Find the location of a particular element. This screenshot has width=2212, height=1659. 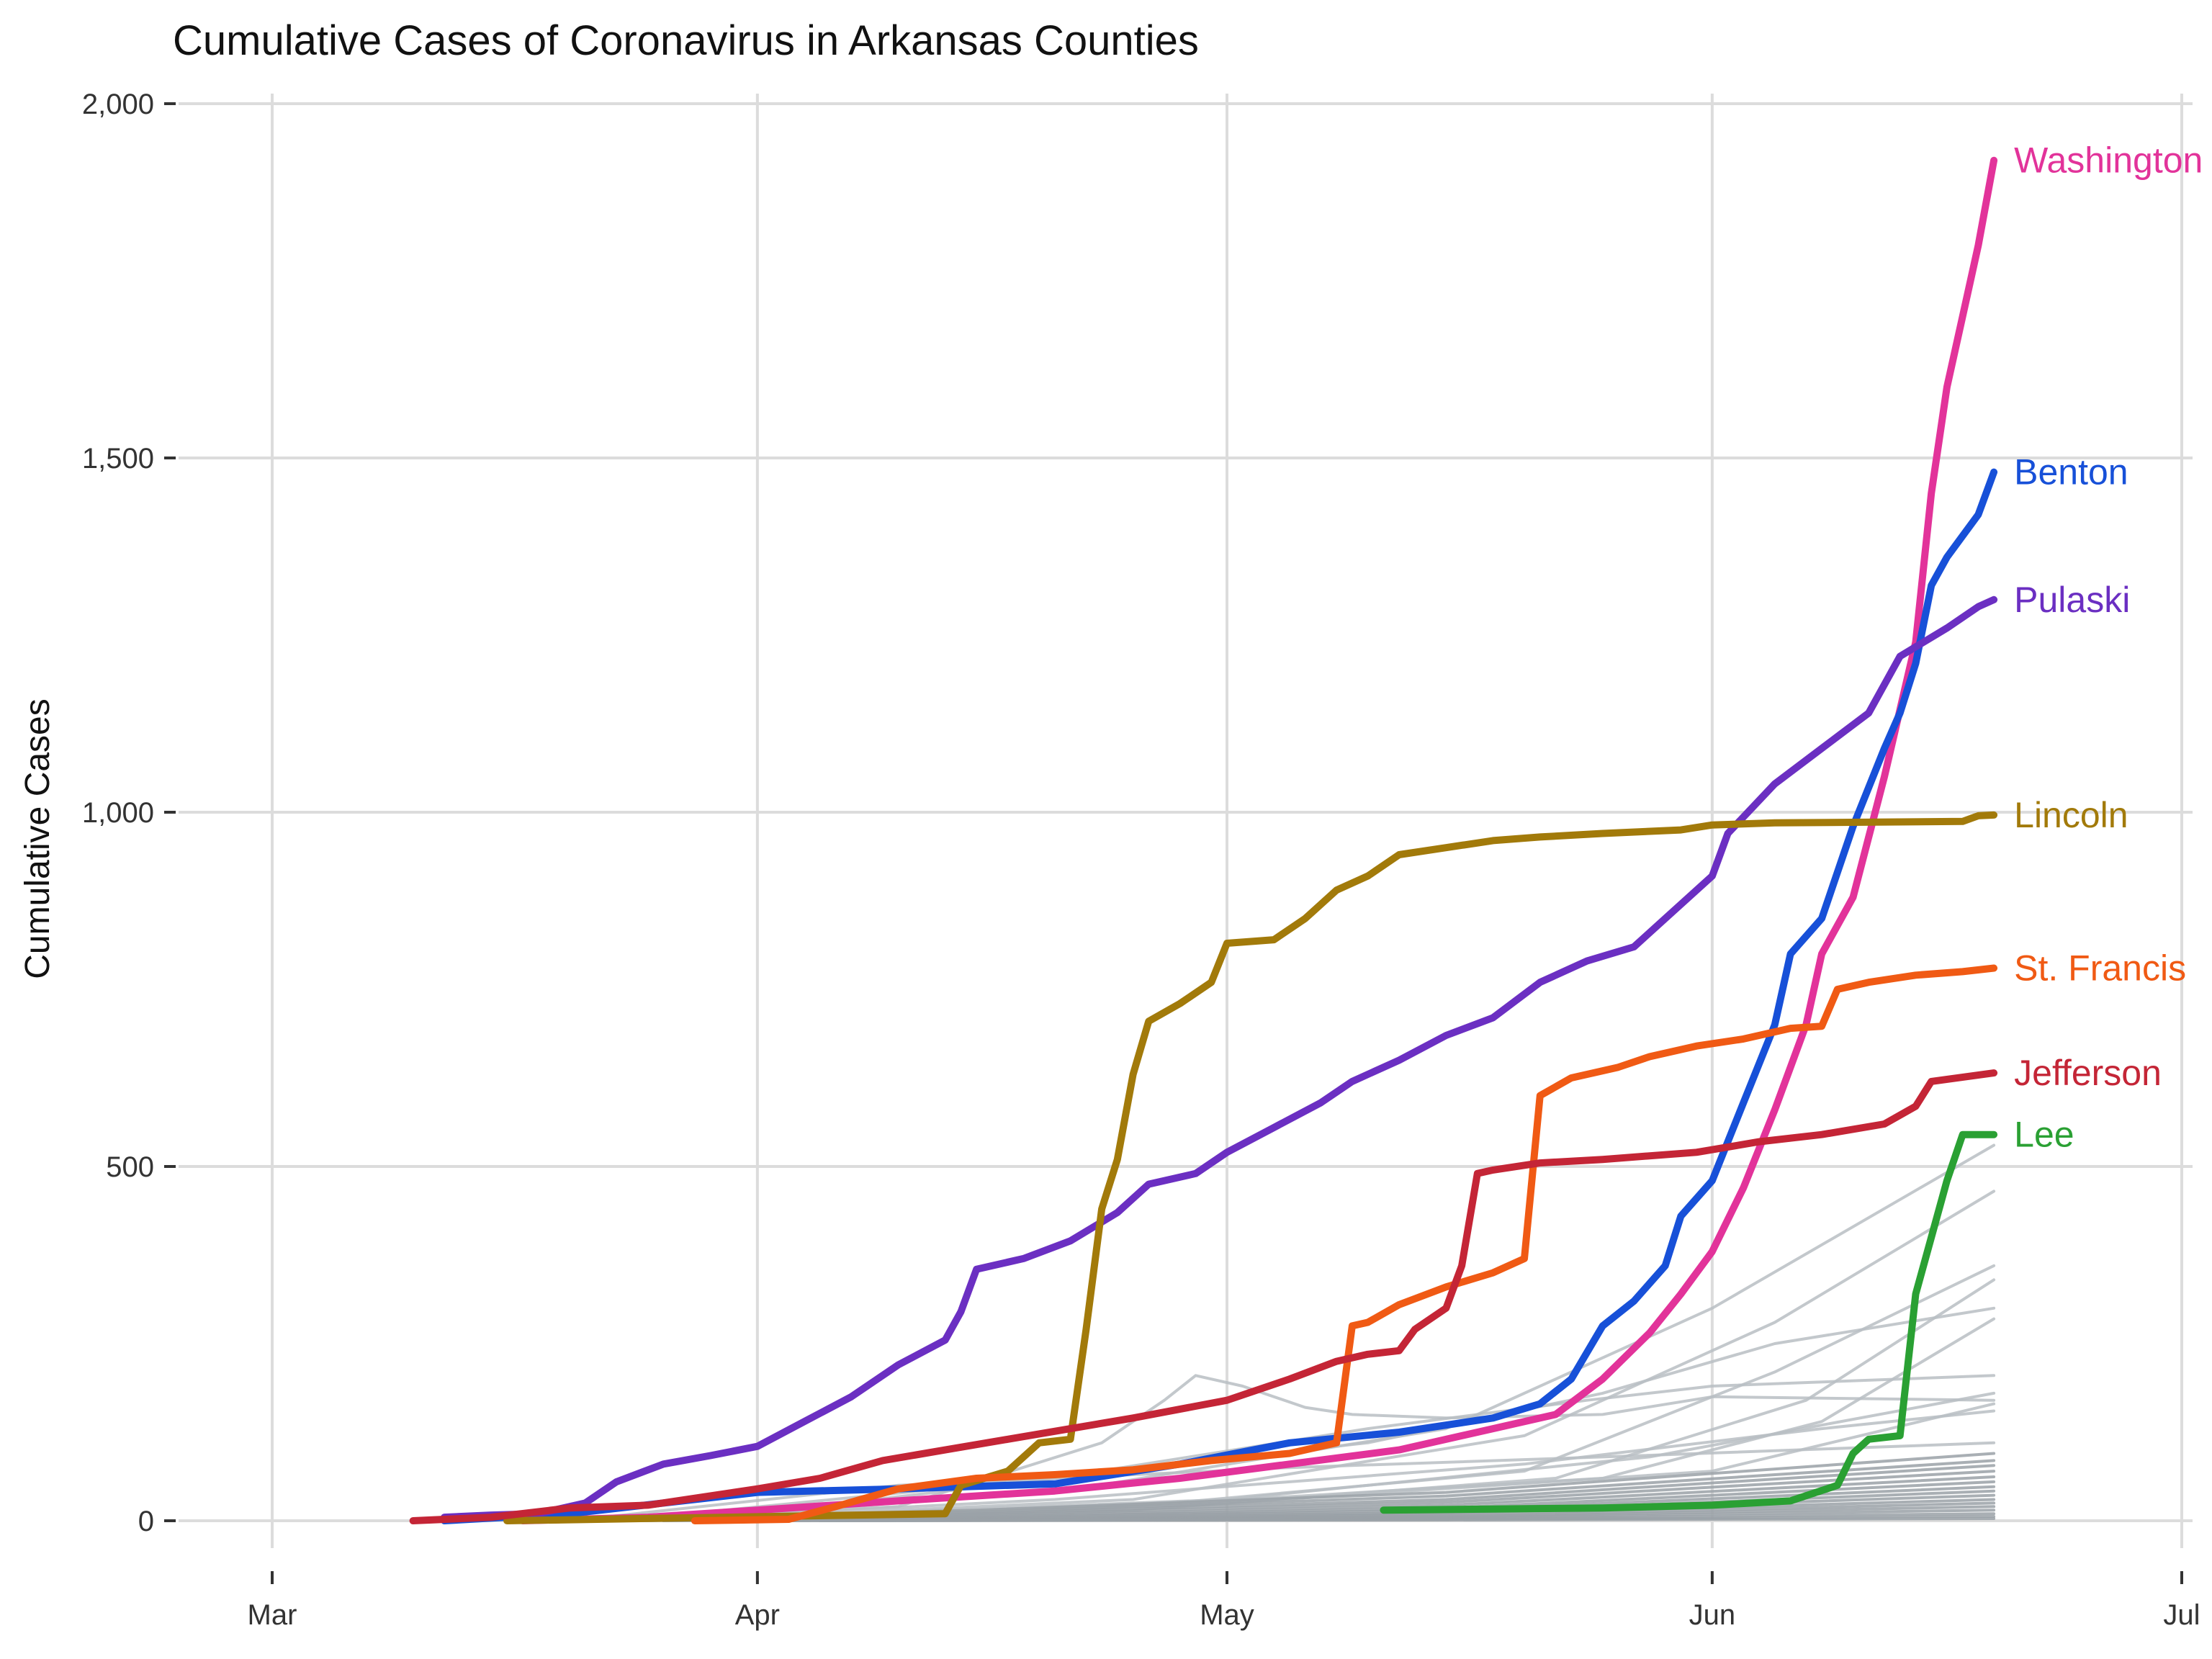

y-axis-ticks: 0 500 1,000 1,500 2,000 is located at coordinates (129, 813).